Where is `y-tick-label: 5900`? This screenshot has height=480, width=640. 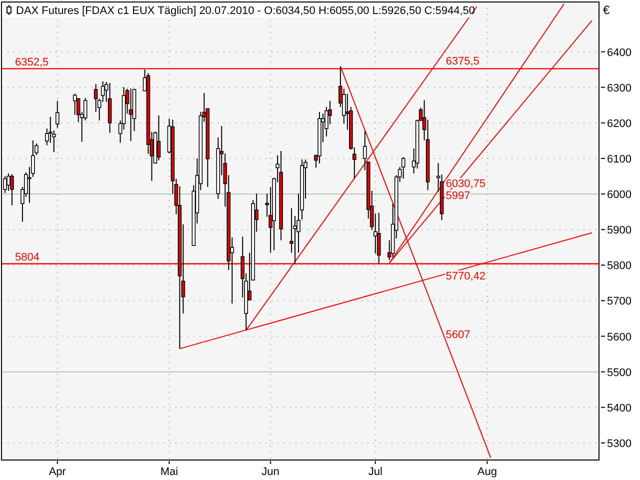 y-tick-label: 5900 is located at coordinates (619, 230).